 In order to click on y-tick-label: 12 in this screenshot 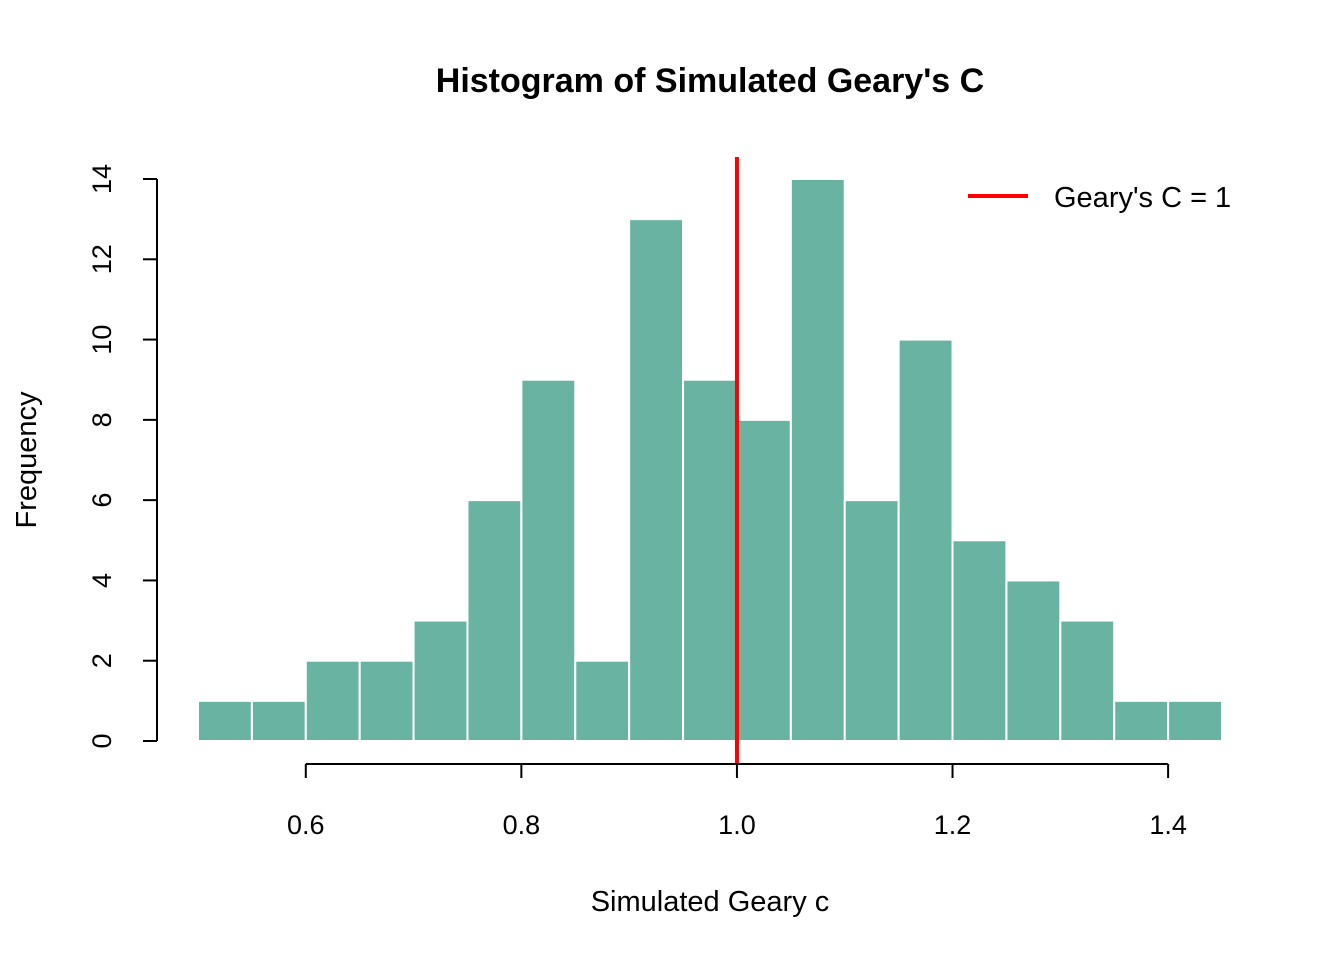, I will do `click(102, 259)`.